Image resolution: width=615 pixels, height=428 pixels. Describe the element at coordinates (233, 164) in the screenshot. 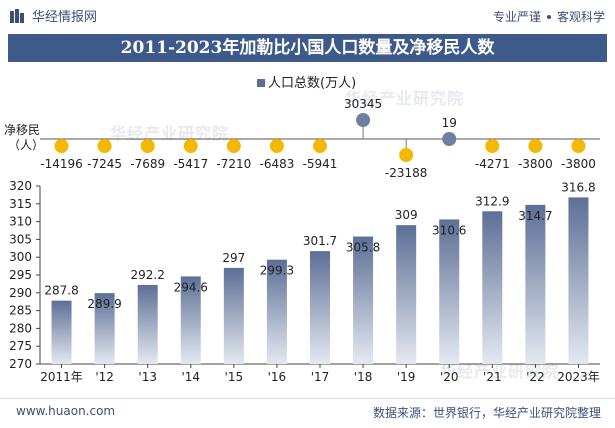

I see `migration-data-label: -7210` at that location.